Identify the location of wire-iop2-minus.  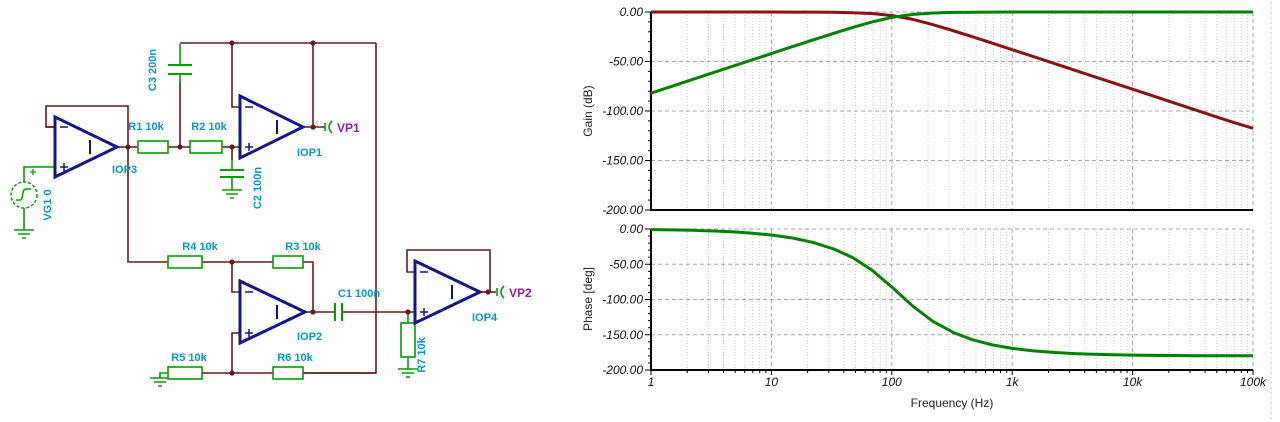
(235, 277).